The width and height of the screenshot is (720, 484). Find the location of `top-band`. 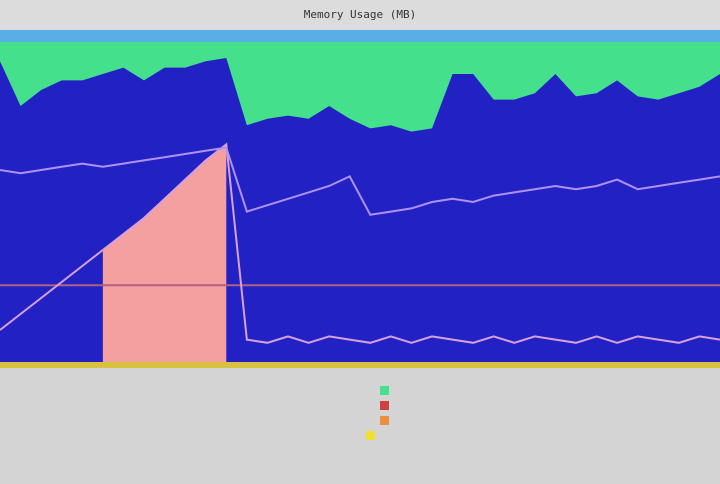

top-band is located at coordinates (360, 36).